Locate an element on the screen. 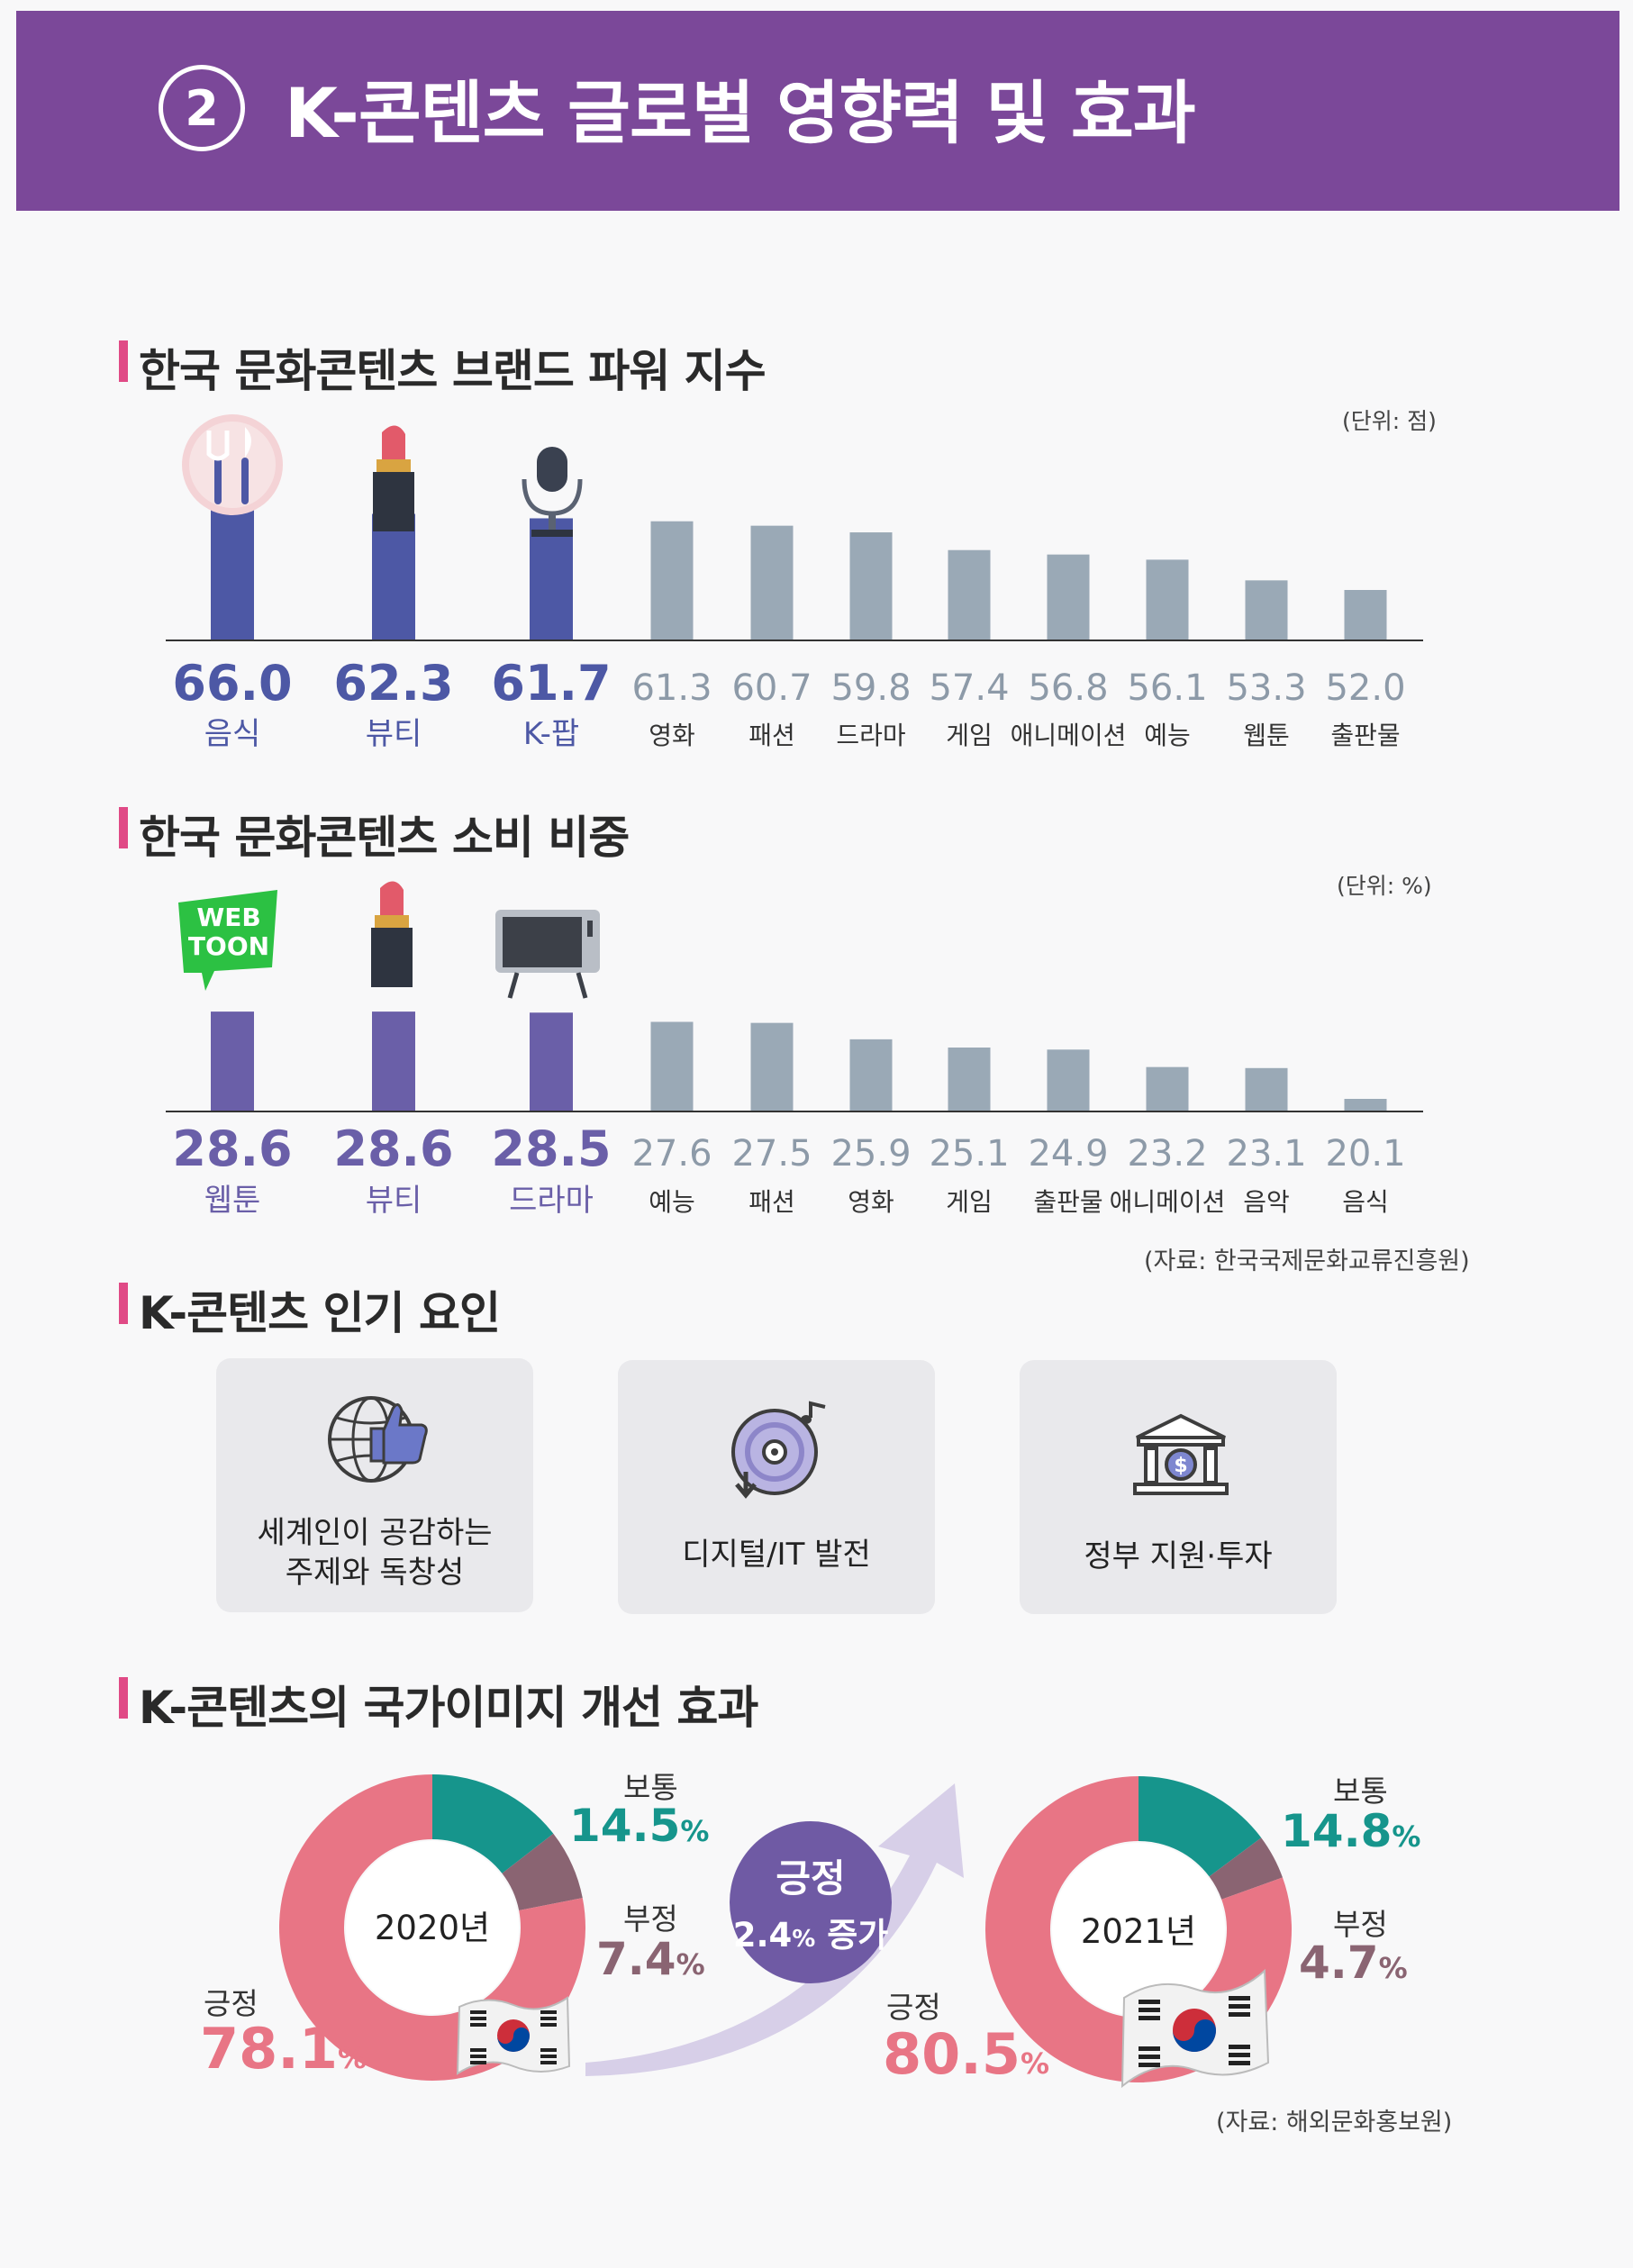 This screenshot has height=2268, width=1633. value-label: 28.6 is located at coordinates (393, 1148).